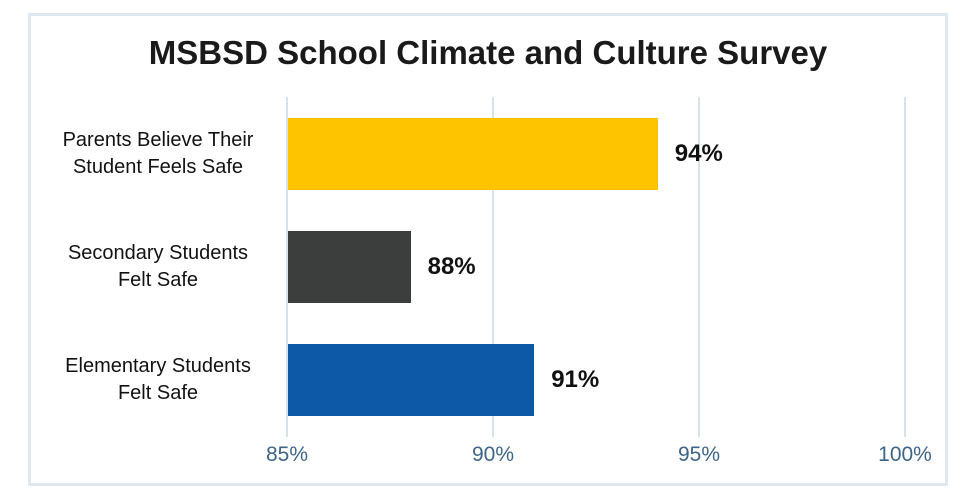  I want to click on x-axis-tick-label: 95%, so click(699, 454).